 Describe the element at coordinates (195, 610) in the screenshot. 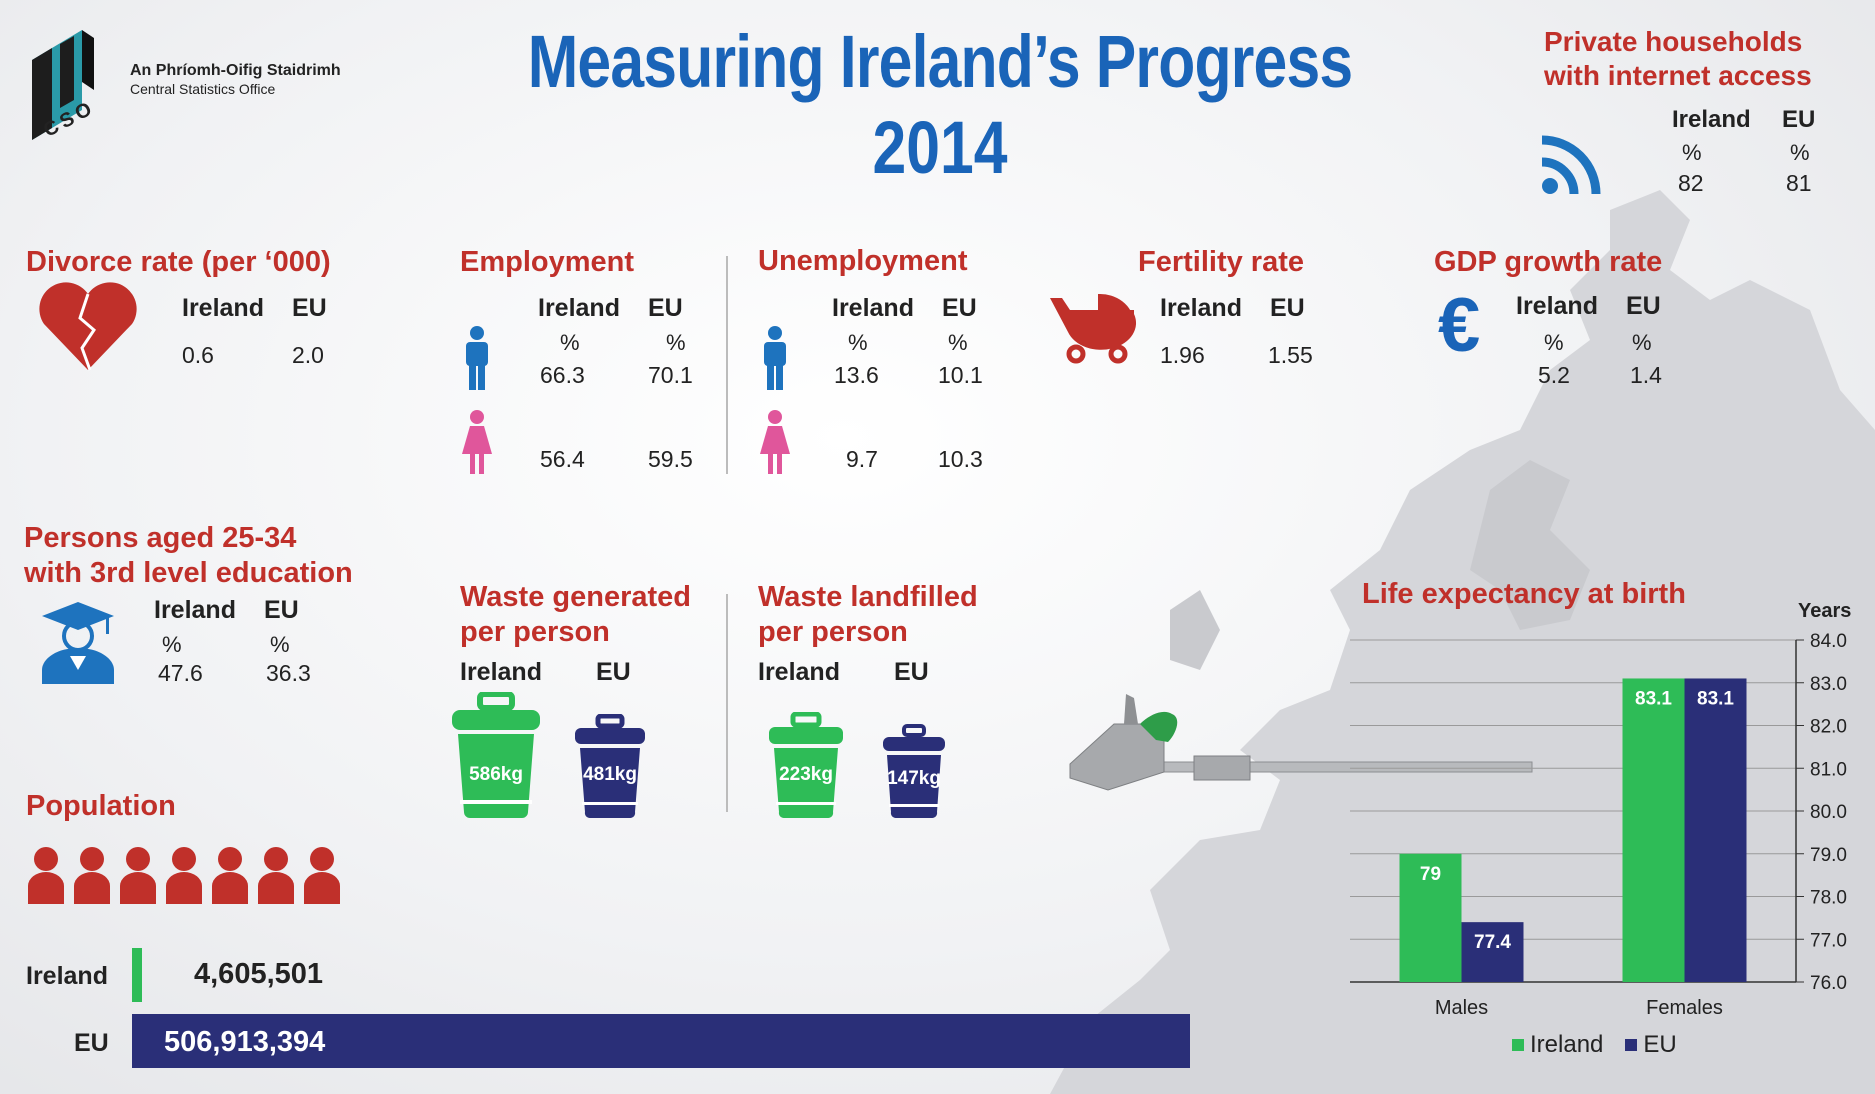

I see `education-col-ireland: Ireland` at that location.